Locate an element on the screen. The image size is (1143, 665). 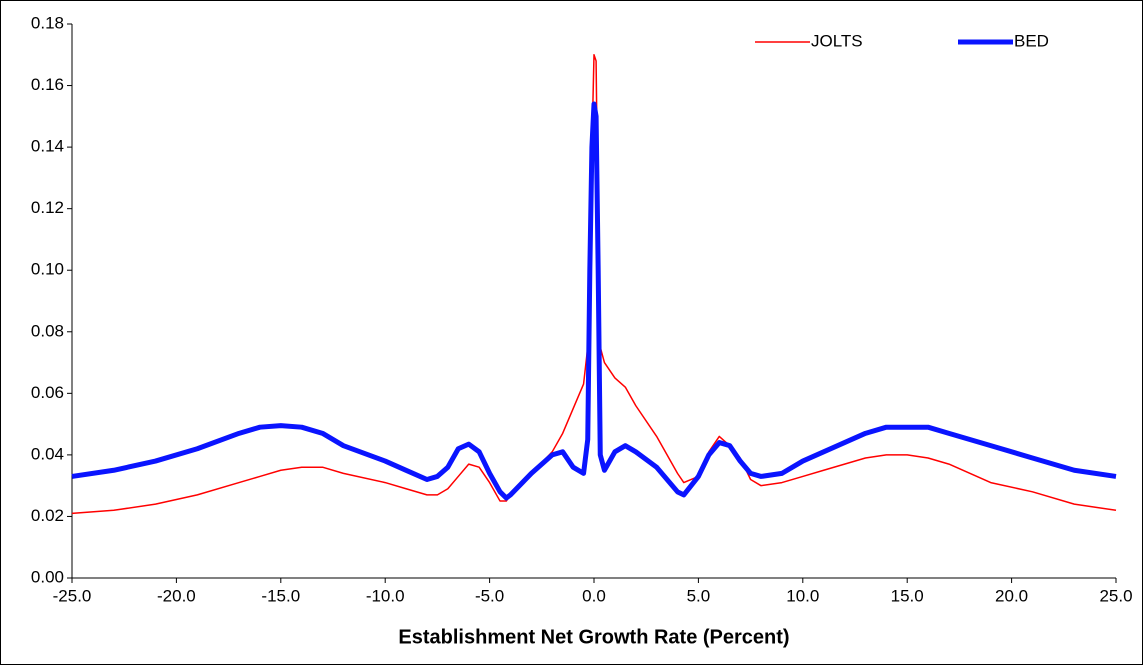
x-tick-label: -5.0 is located at coordinates (489, 595).